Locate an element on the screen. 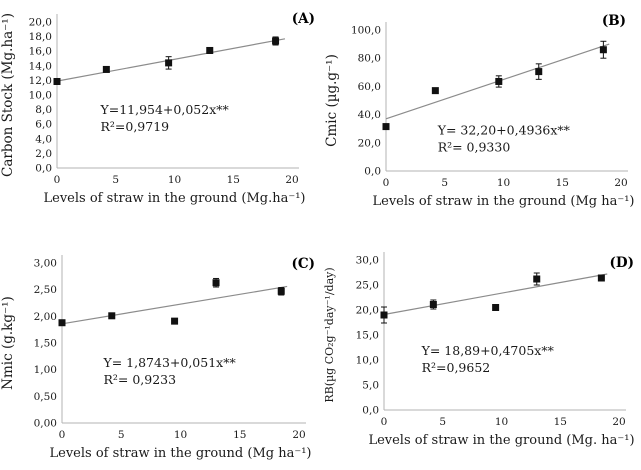  panel-label: (D) is located at coordinates (622, 263).